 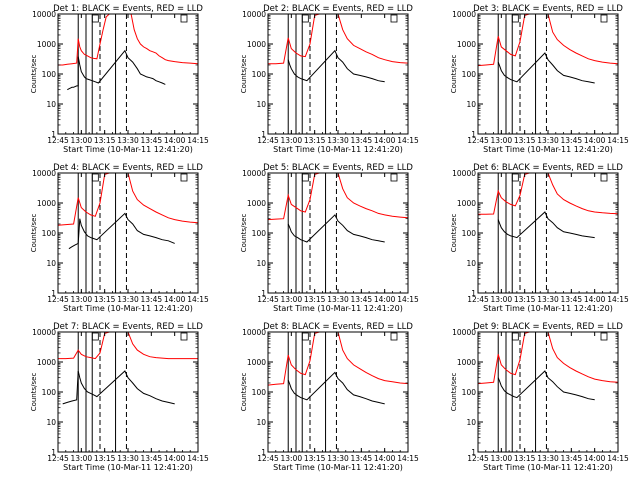 I want to click on chart-title: Det 7: BLACK = Events, RED = LLD, so click(x=128, y=327).